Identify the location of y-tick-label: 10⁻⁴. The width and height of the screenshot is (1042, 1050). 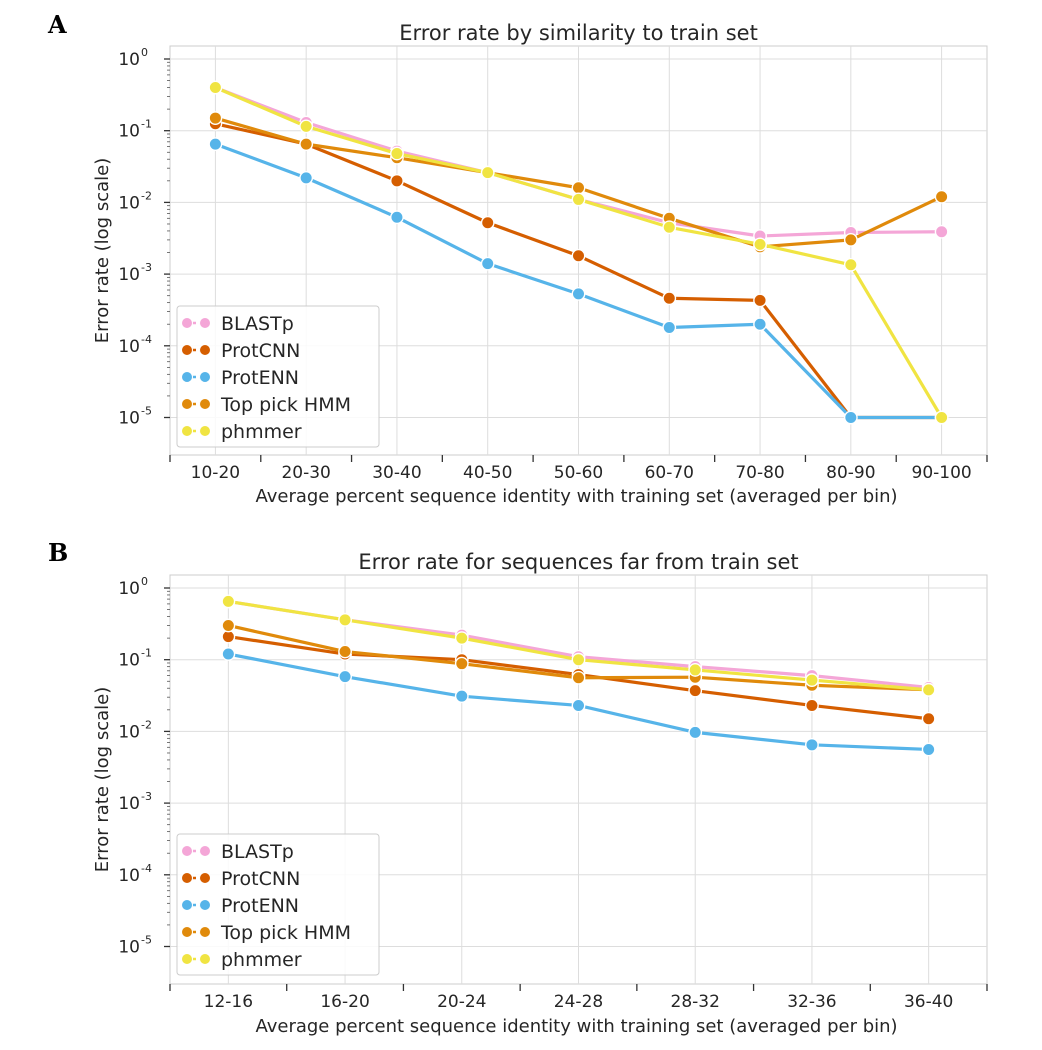
(135, 345).